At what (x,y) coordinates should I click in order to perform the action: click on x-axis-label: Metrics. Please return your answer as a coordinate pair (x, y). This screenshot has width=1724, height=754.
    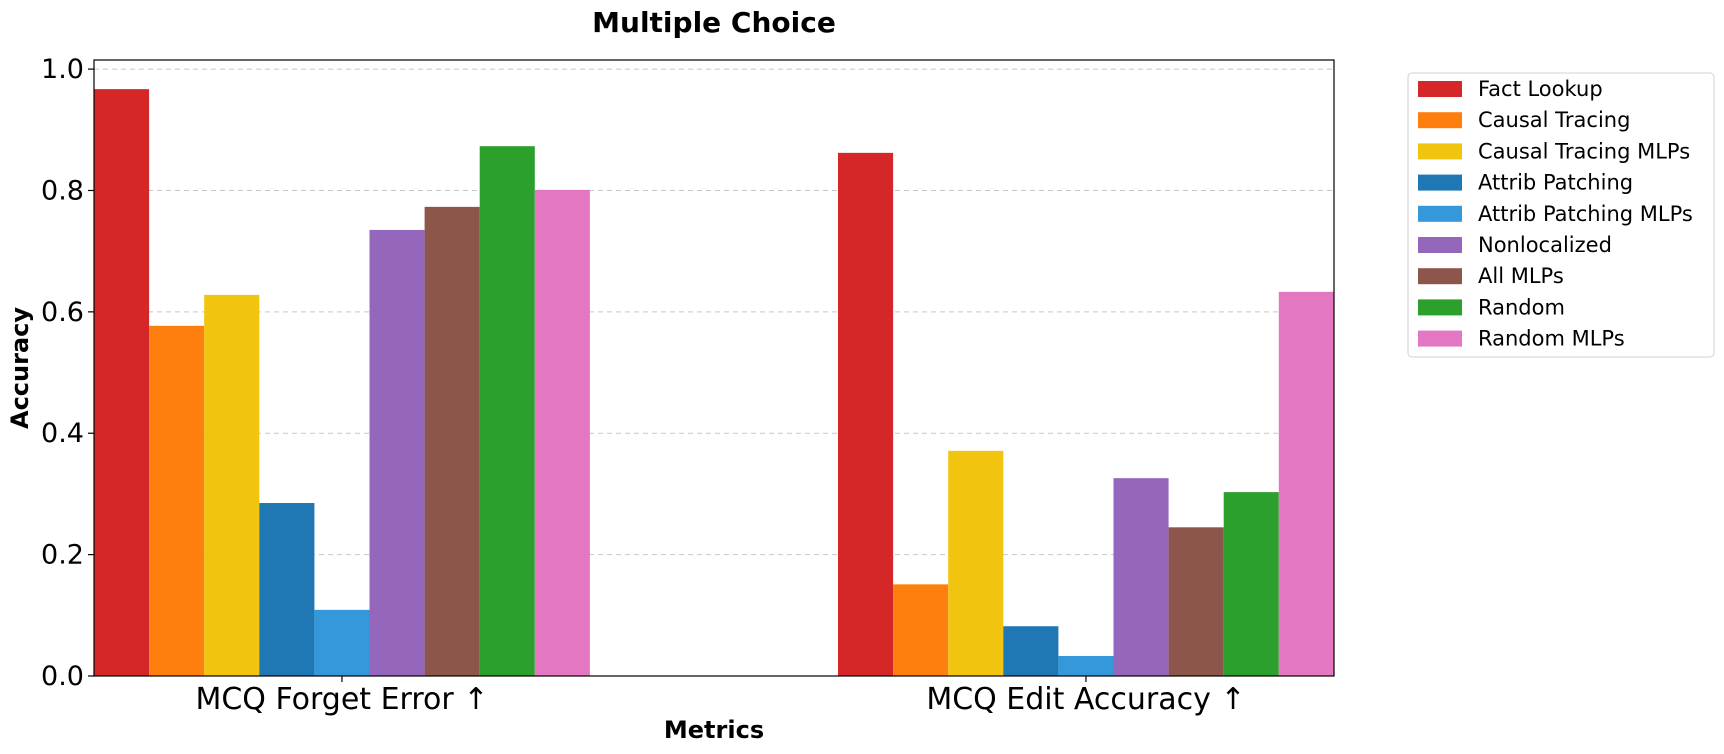
    Looking at the image, I should click on (714, 730).